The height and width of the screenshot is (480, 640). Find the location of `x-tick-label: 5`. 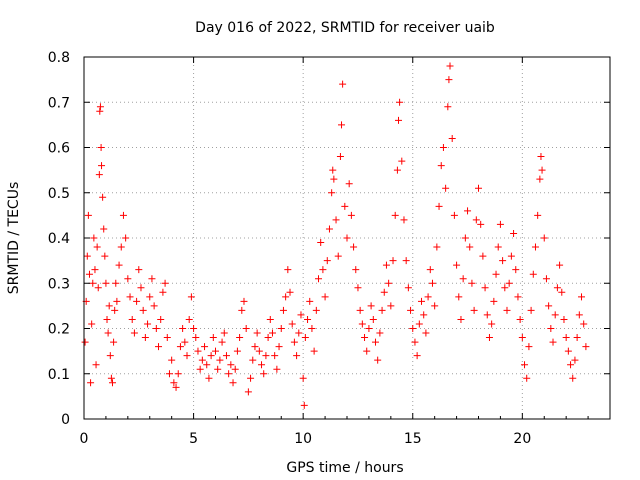

x-tick-label: 5 is located at coordinates (193, 439).